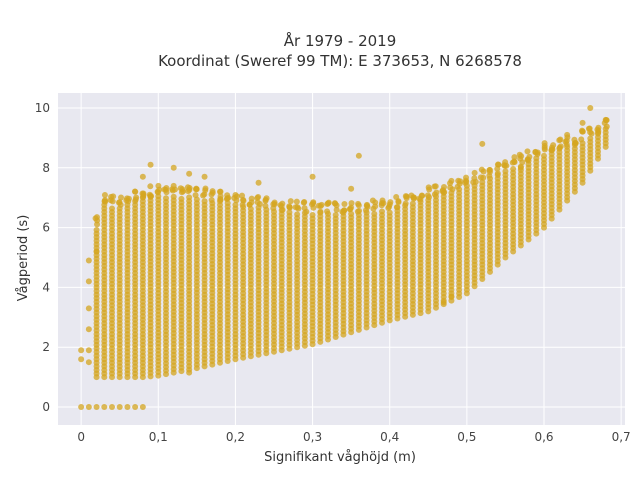 Image resolution: width=640 pixels, height=480 pixels. Describe the element at coordinates (23, 258) in the screenshot. I see `y-axis-title: Vågperiod (s)` at that location.